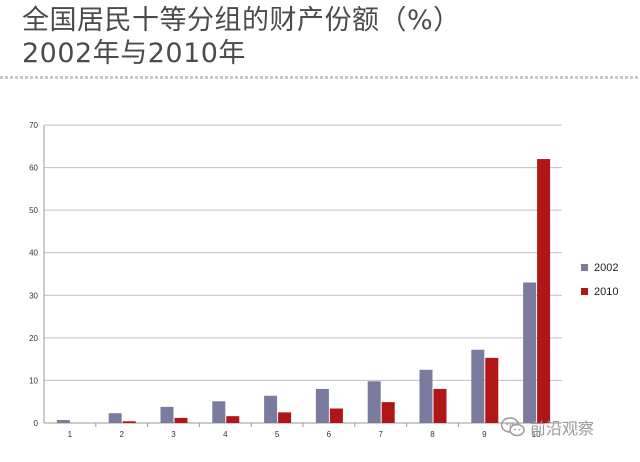 The width and height of the screenshot is (640, 462). Describe the element at coordinates (241, 20) in the screenshot. I see `title-line-1: 全国居民十等分组的财产份额（%）` at that location.